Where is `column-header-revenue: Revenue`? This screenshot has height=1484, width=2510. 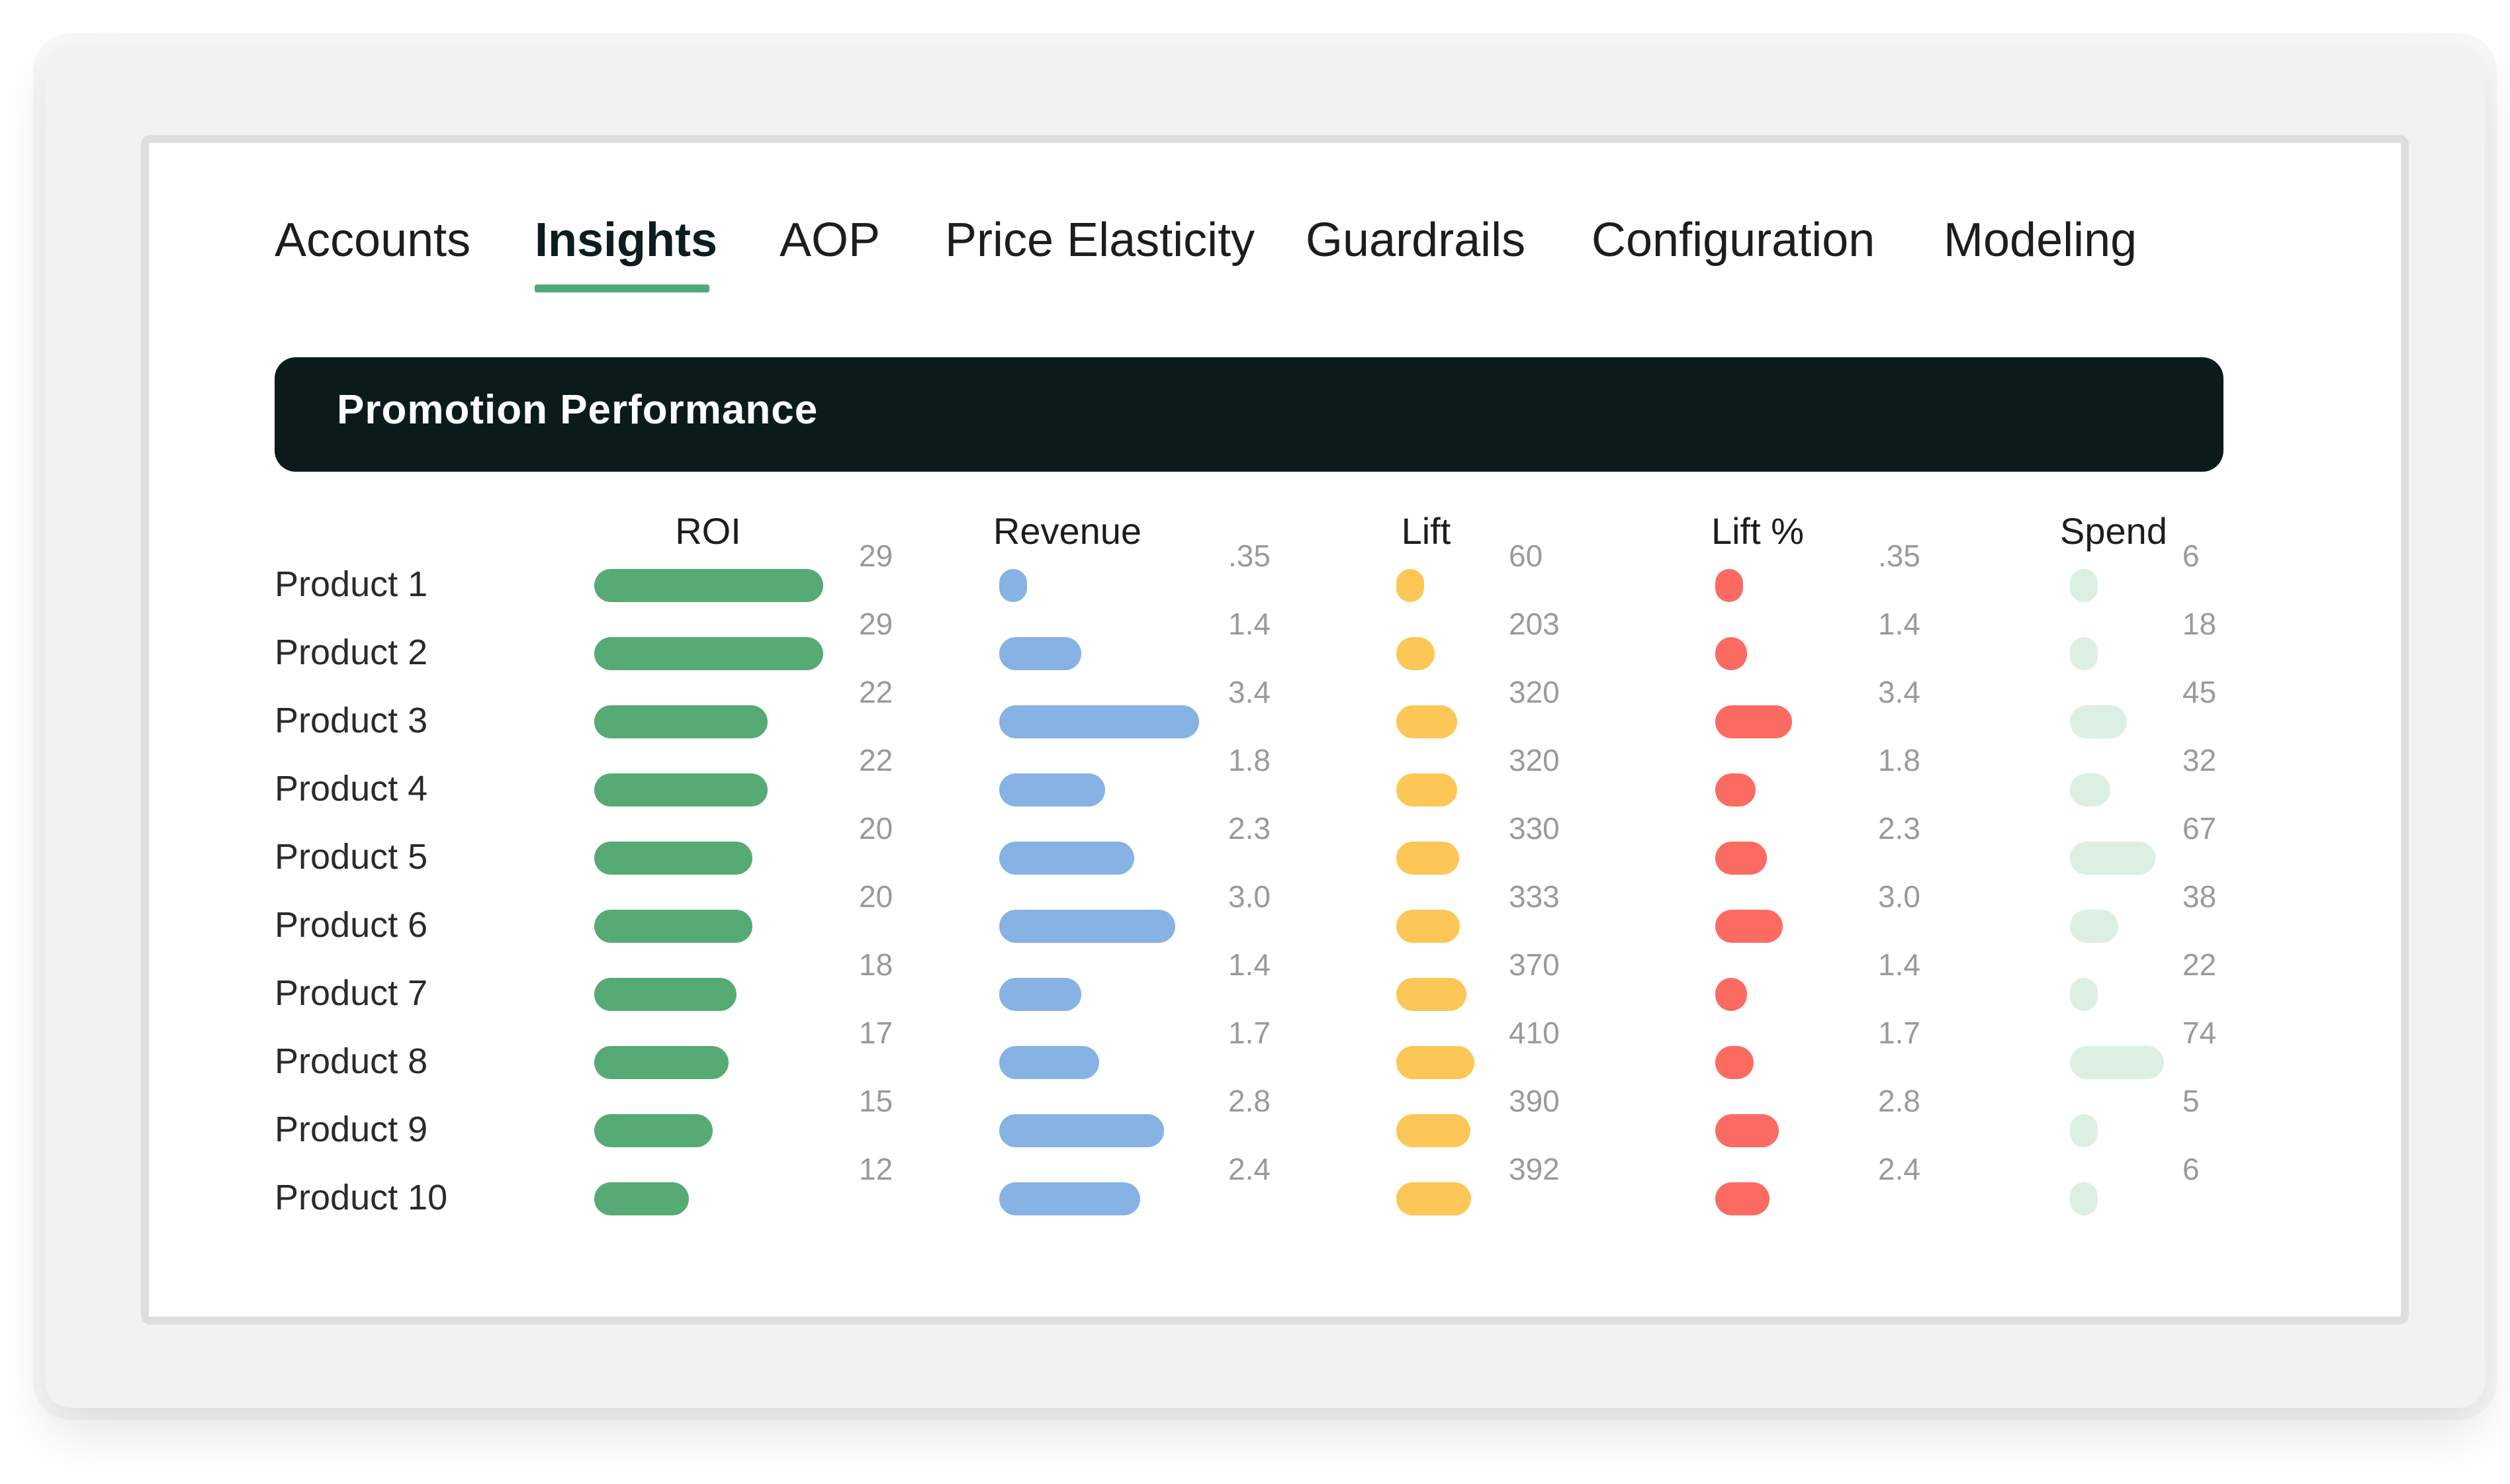 column-header-revenue: Revenue is located at coordinates (1067, 531).